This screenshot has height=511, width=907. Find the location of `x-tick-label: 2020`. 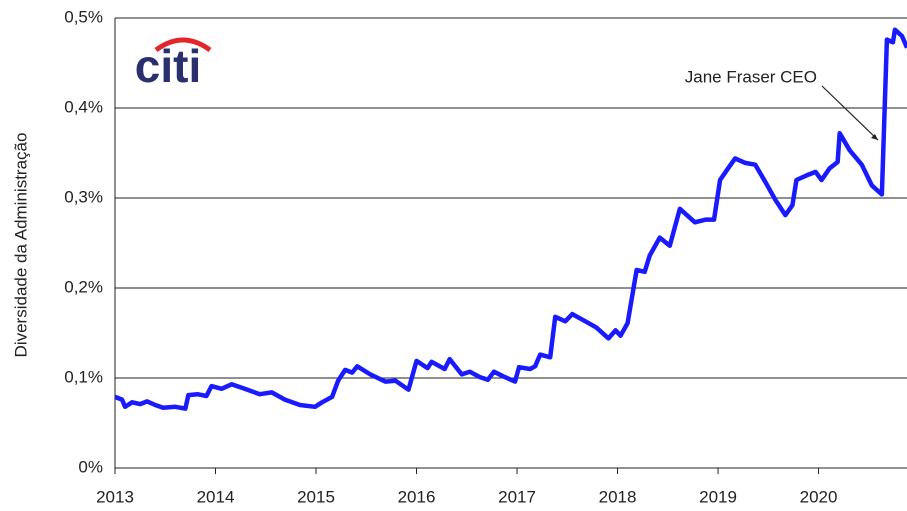

x-tick-label: 2020 is located at coordinates (819, 496).